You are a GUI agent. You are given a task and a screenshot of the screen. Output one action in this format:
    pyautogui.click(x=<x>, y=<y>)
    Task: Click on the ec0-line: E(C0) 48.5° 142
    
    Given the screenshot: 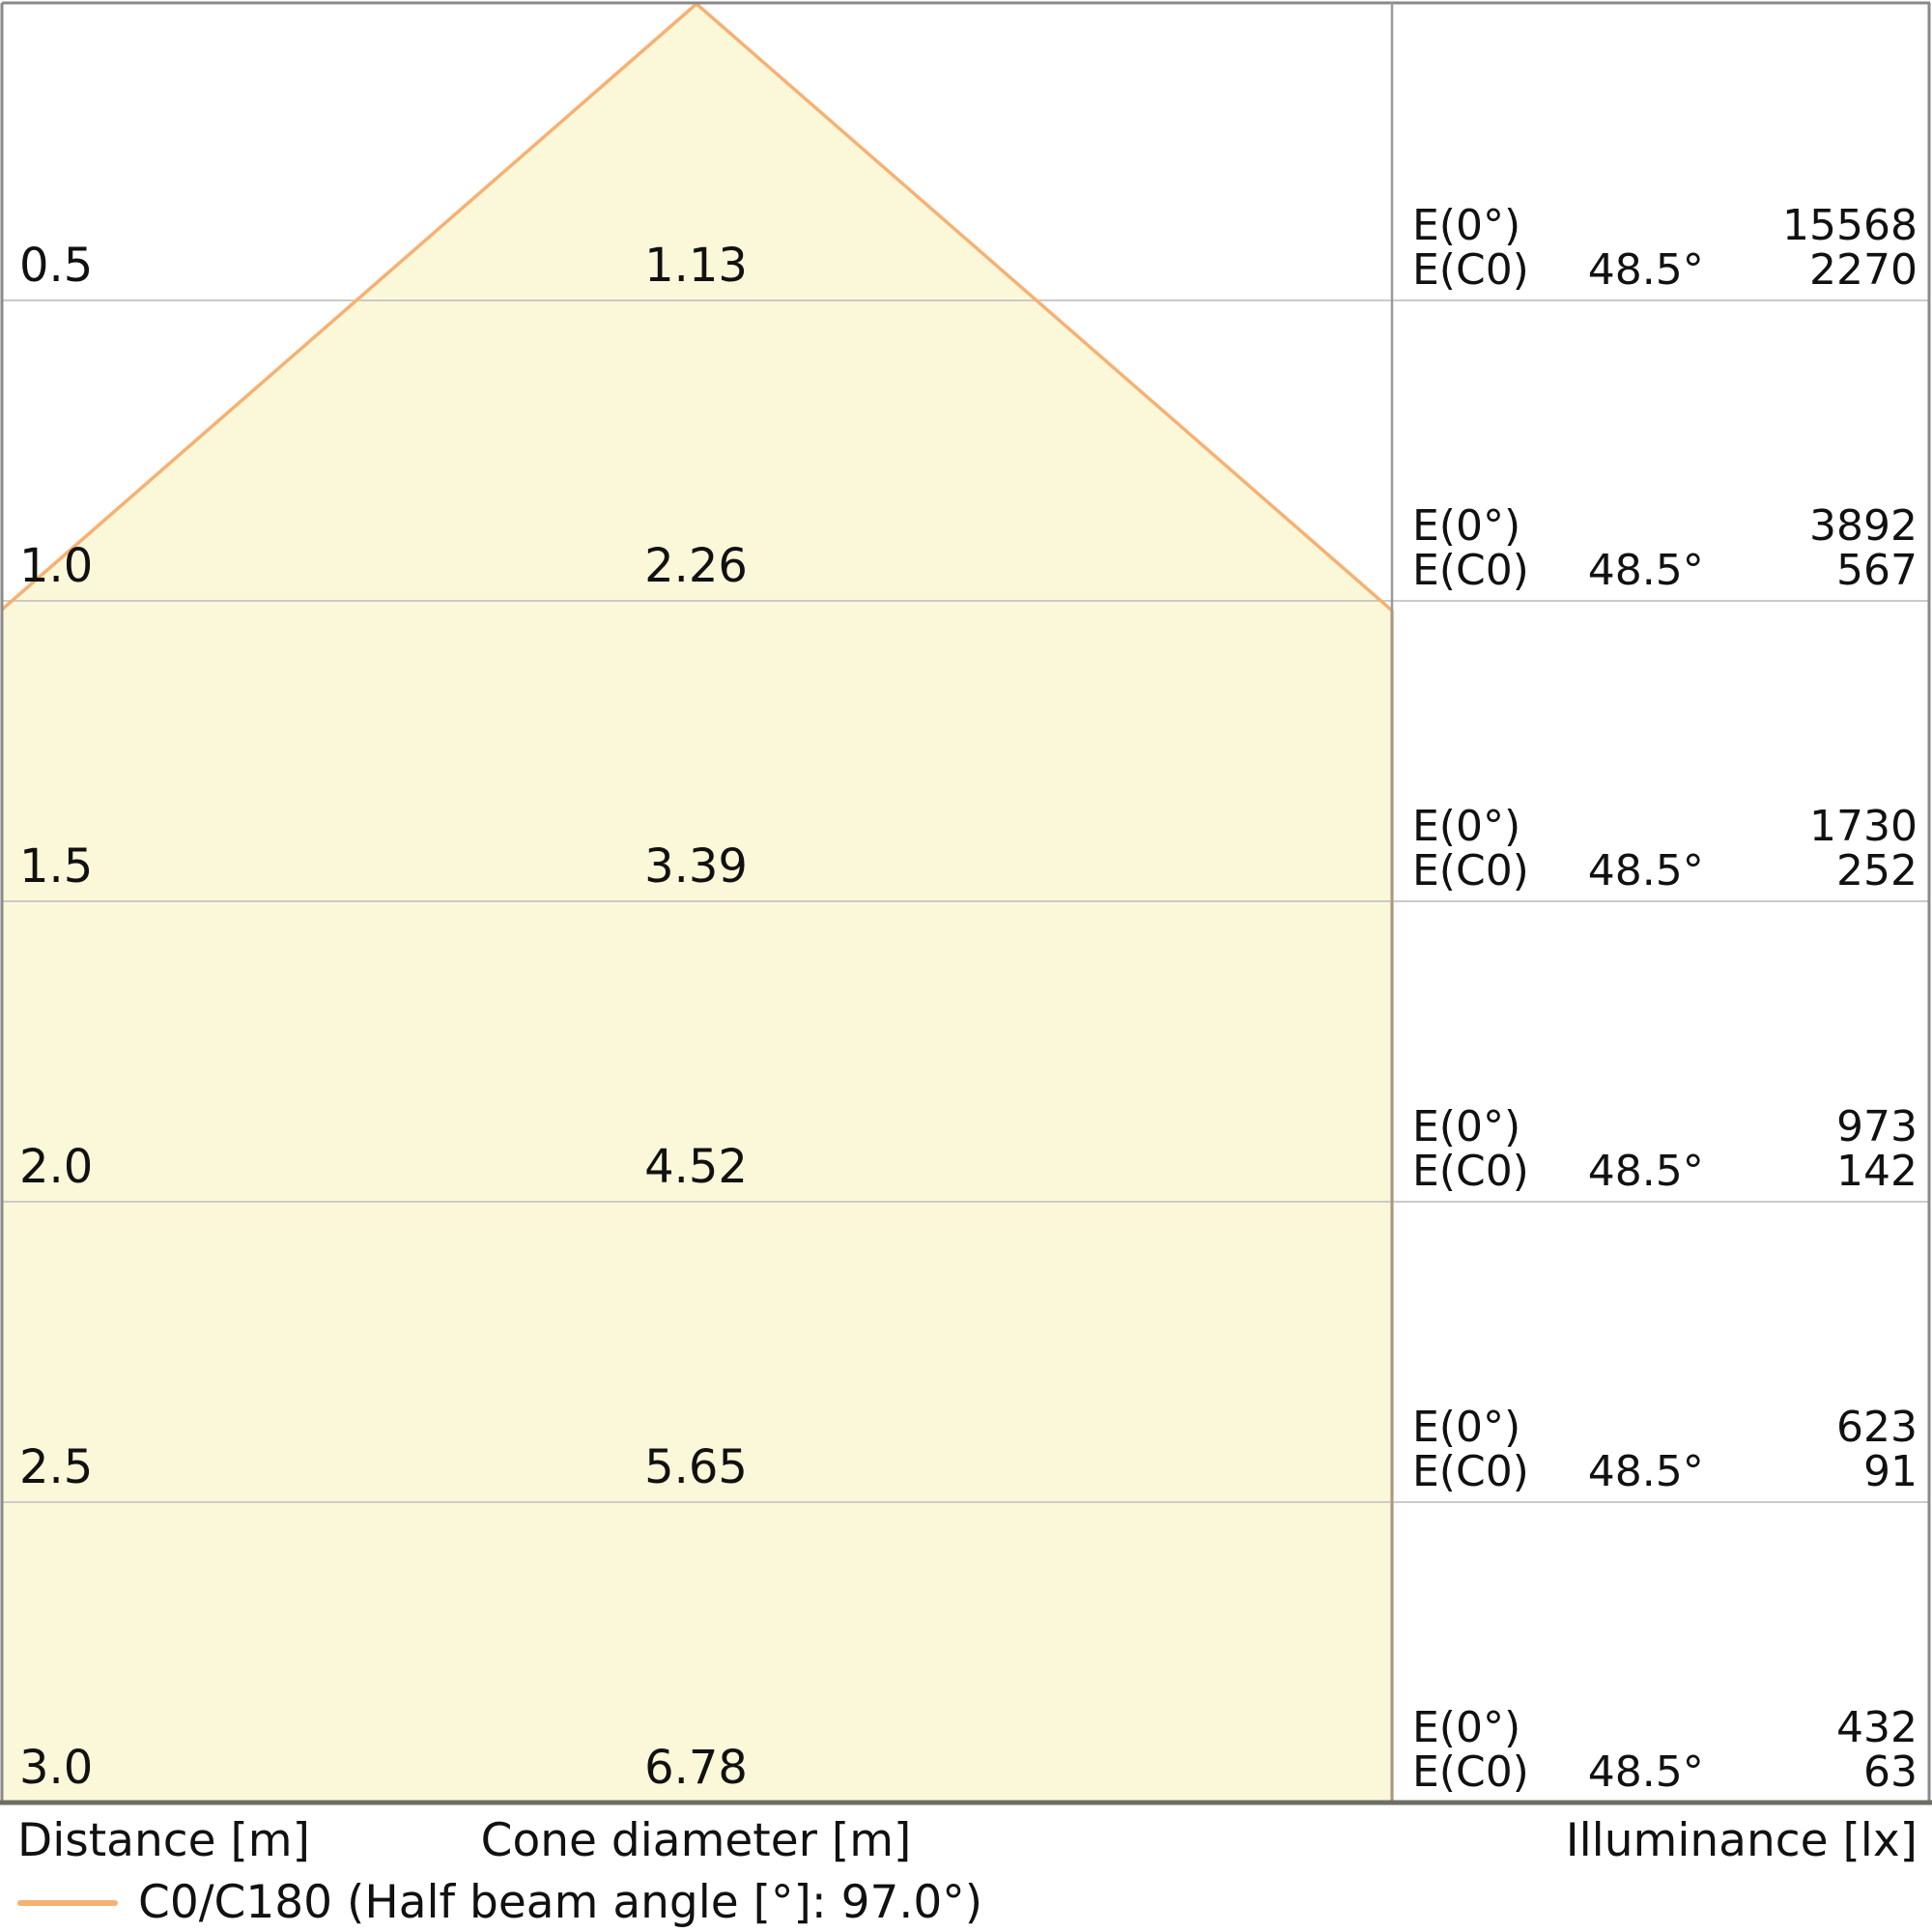 What is the action you would take?
    pyautogui.click(x=1665, y=1172)
    